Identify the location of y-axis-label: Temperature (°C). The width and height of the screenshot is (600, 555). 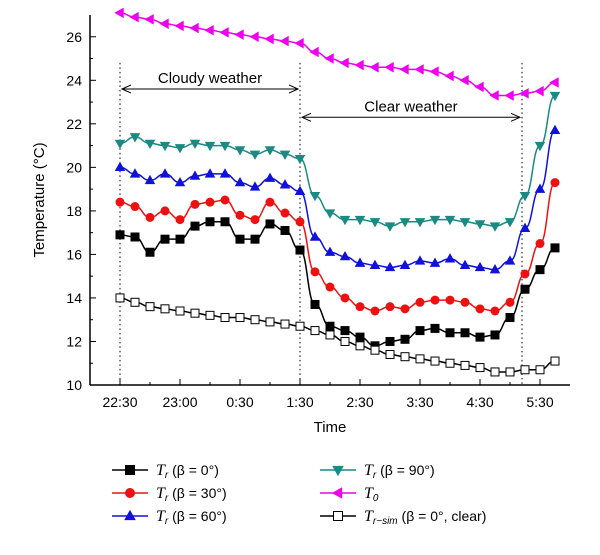
(39, 199).